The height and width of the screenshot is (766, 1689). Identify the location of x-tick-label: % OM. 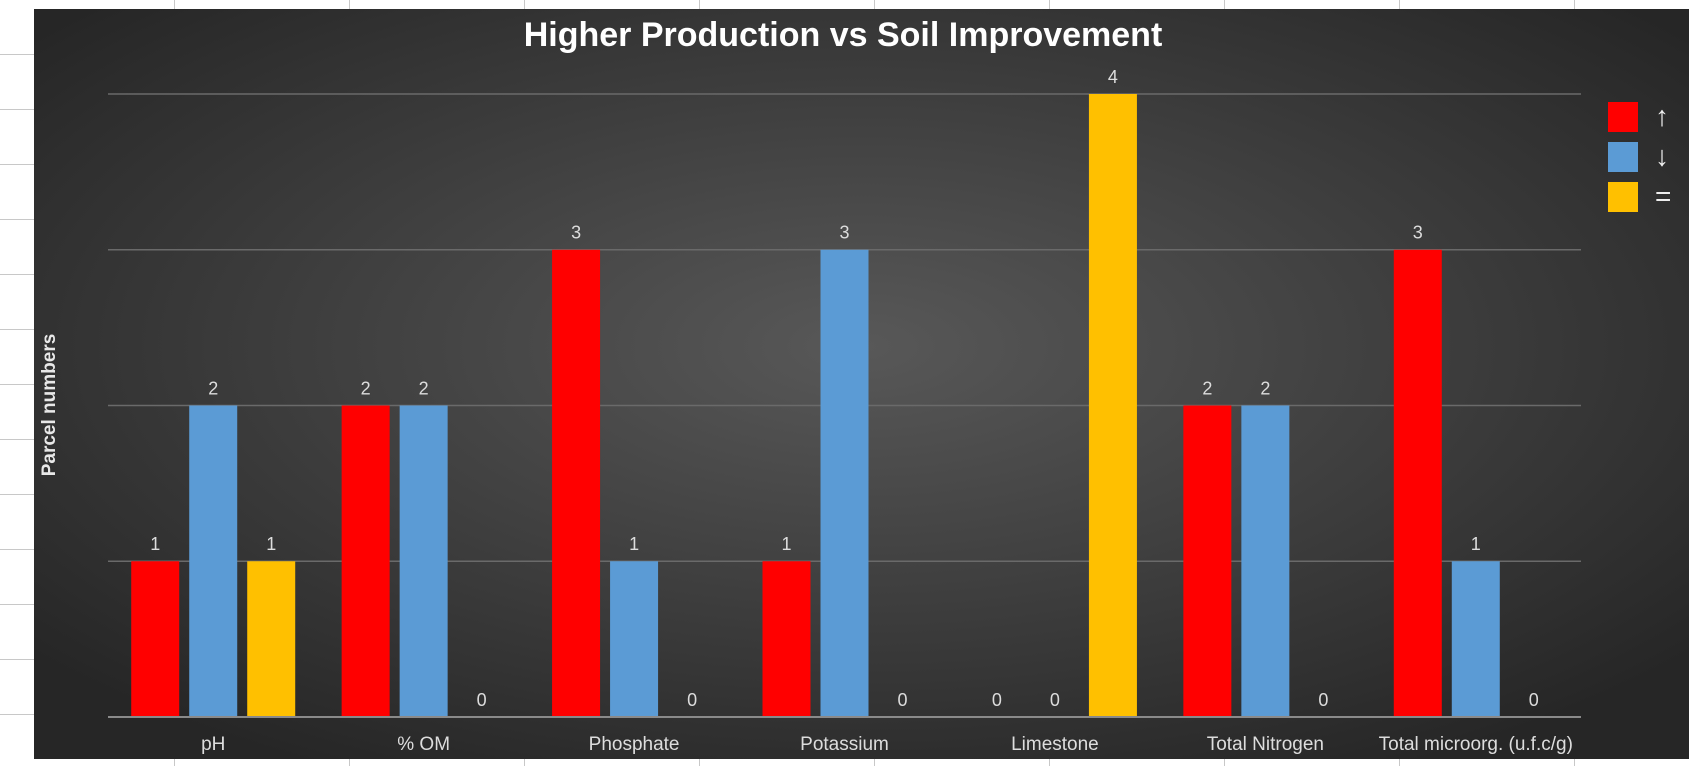
(423, 744).